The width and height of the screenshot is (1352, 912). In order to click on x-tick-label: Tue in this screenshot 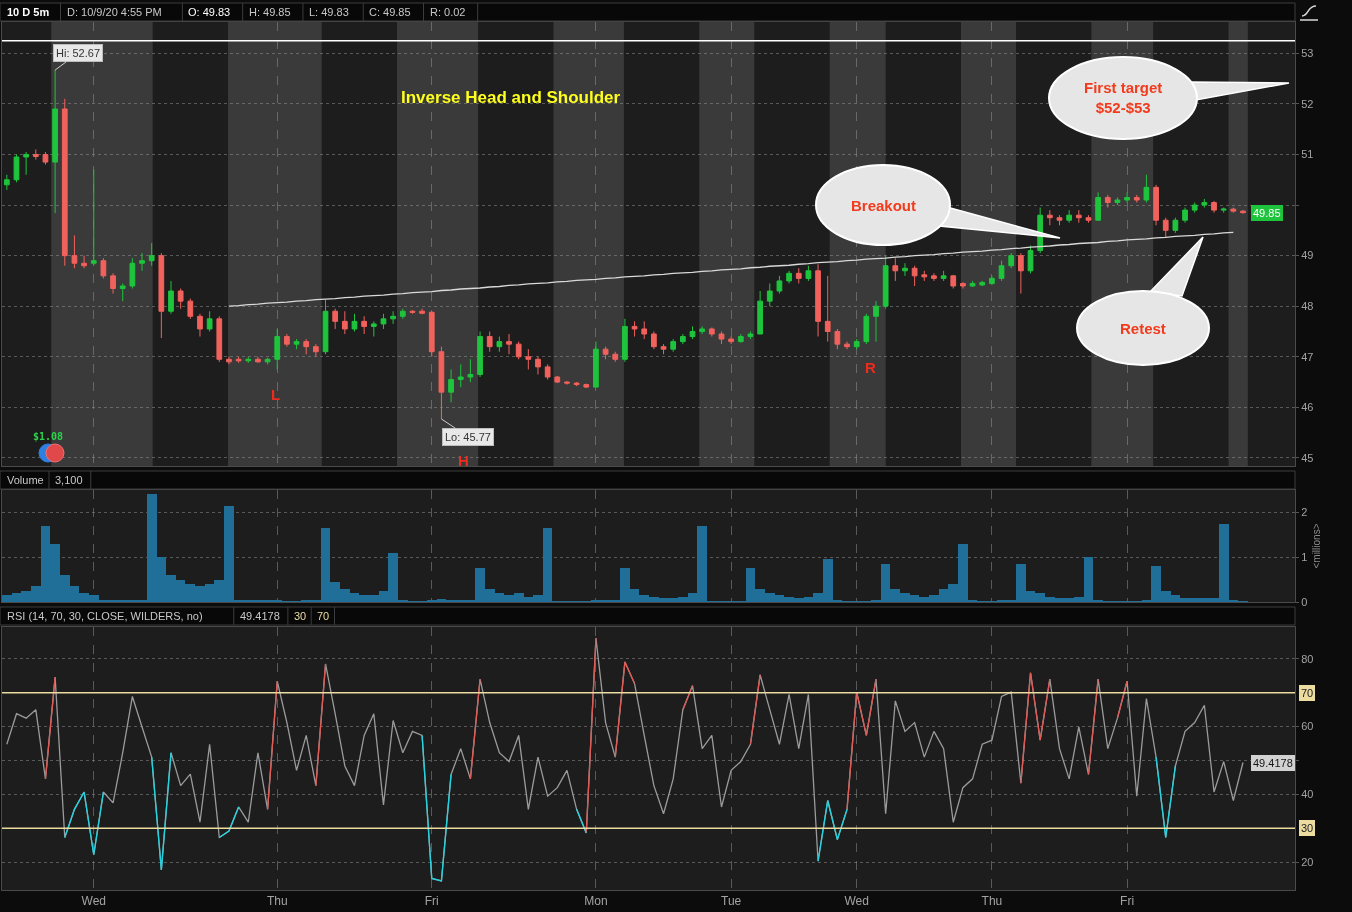, I will do `click(731, 901)`.